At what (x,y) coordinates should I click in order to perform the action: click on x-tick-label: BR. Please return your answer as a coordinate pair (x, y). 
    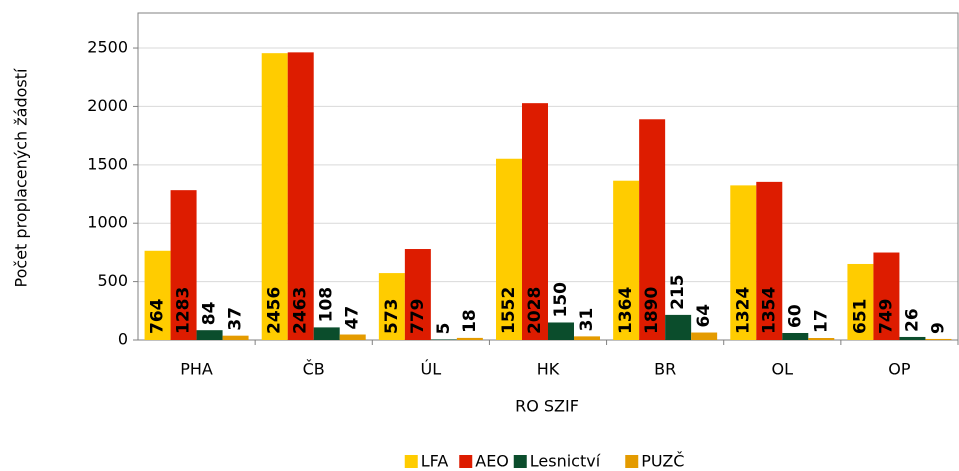
    Looking at the image, I should click on (665, 369).